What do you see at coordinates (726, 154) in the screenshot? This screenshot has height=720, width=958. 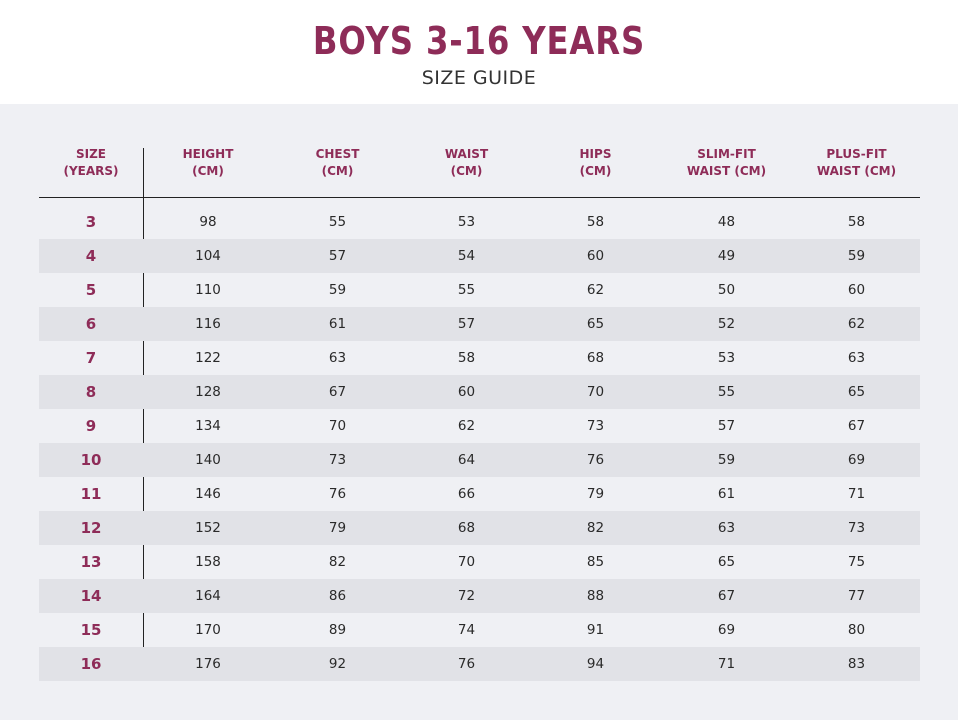 I see `column-header-line1: SLIM-FIT` at bounding box center [726, 154].